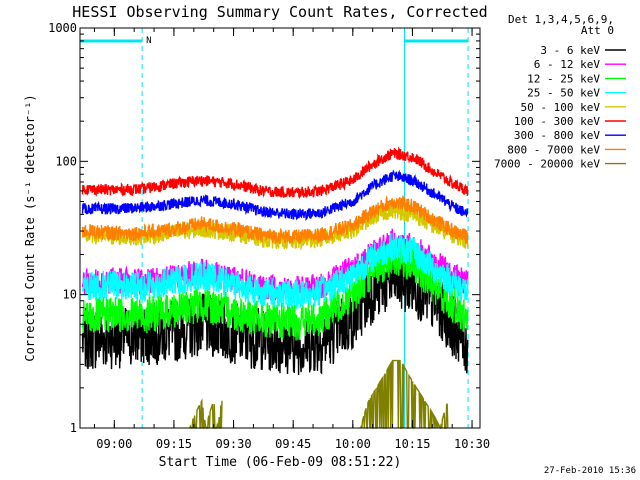  What do you see at coordinates (597, 30) in the screenshot?
I see `legend-header: Att 0` at bounding box center [597, 30].